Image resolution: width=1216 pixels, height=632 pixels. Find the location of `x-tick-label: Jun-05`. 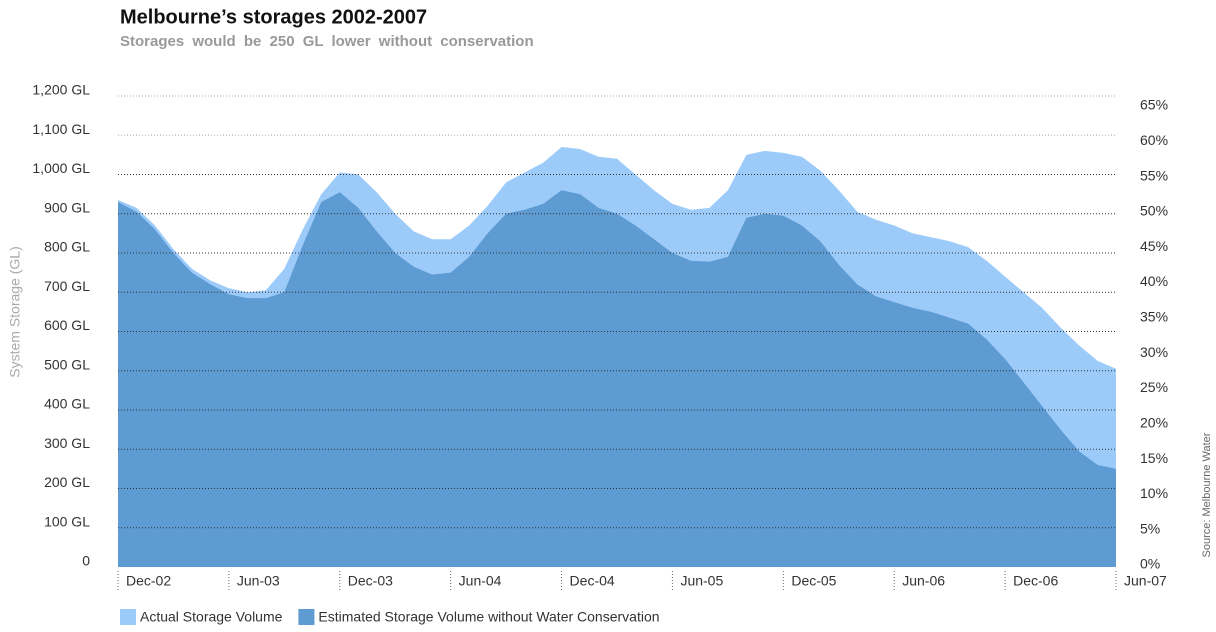

x-tick-label: Jun-05 is located at coordinates (701, 581).